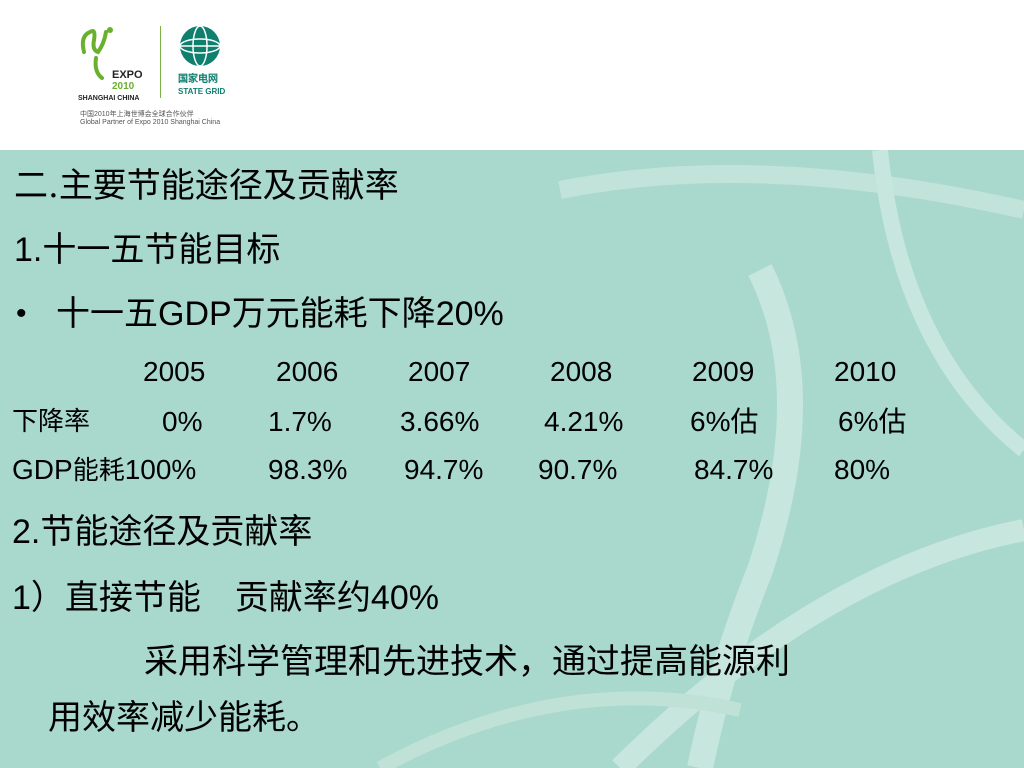  I want to click on reduction-2009: 6%估, so click(724, 421).